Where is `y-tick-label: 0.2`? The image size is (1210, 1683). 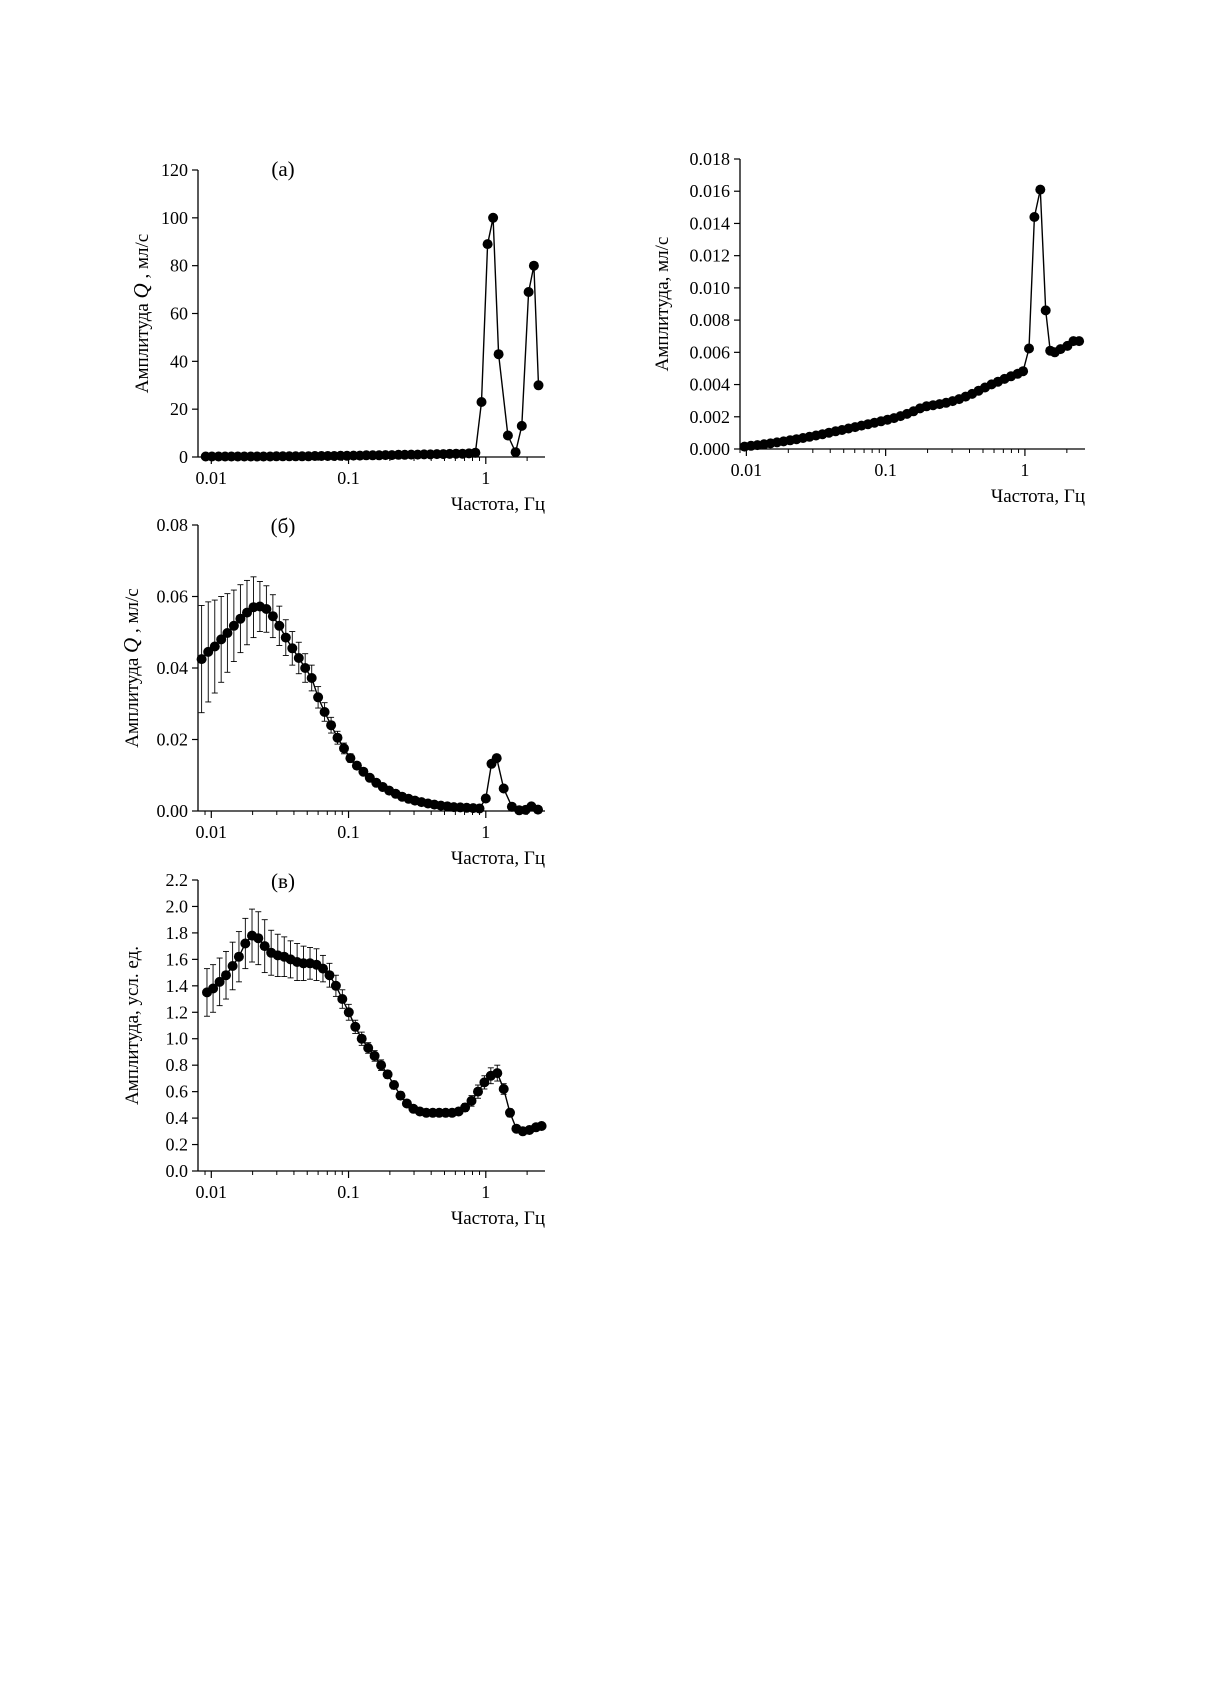
y-tick-label: 0.2 is located at coordinates (177, 1145).